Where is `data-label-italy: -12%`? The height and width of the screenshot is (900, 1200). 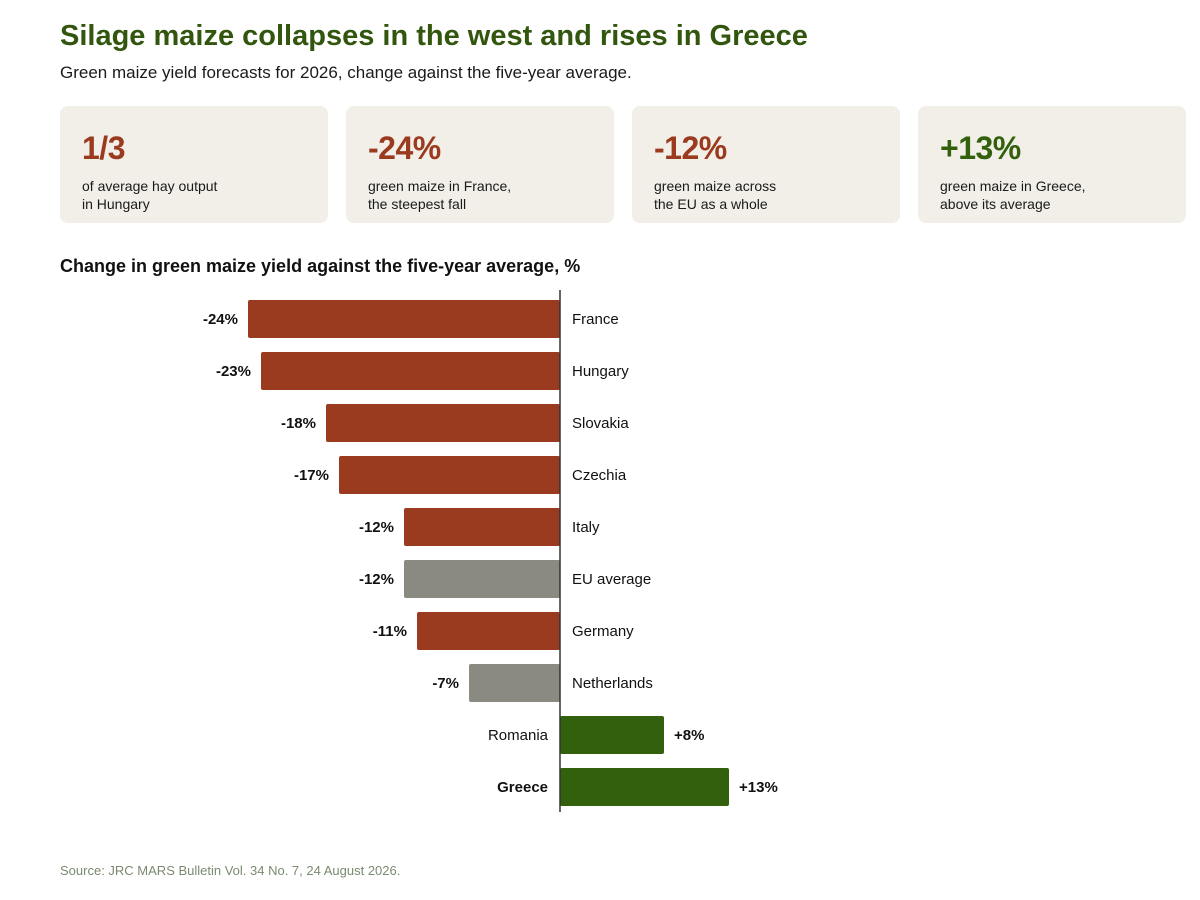 data-label-italy: -12% is located at coordinates (376, 527).